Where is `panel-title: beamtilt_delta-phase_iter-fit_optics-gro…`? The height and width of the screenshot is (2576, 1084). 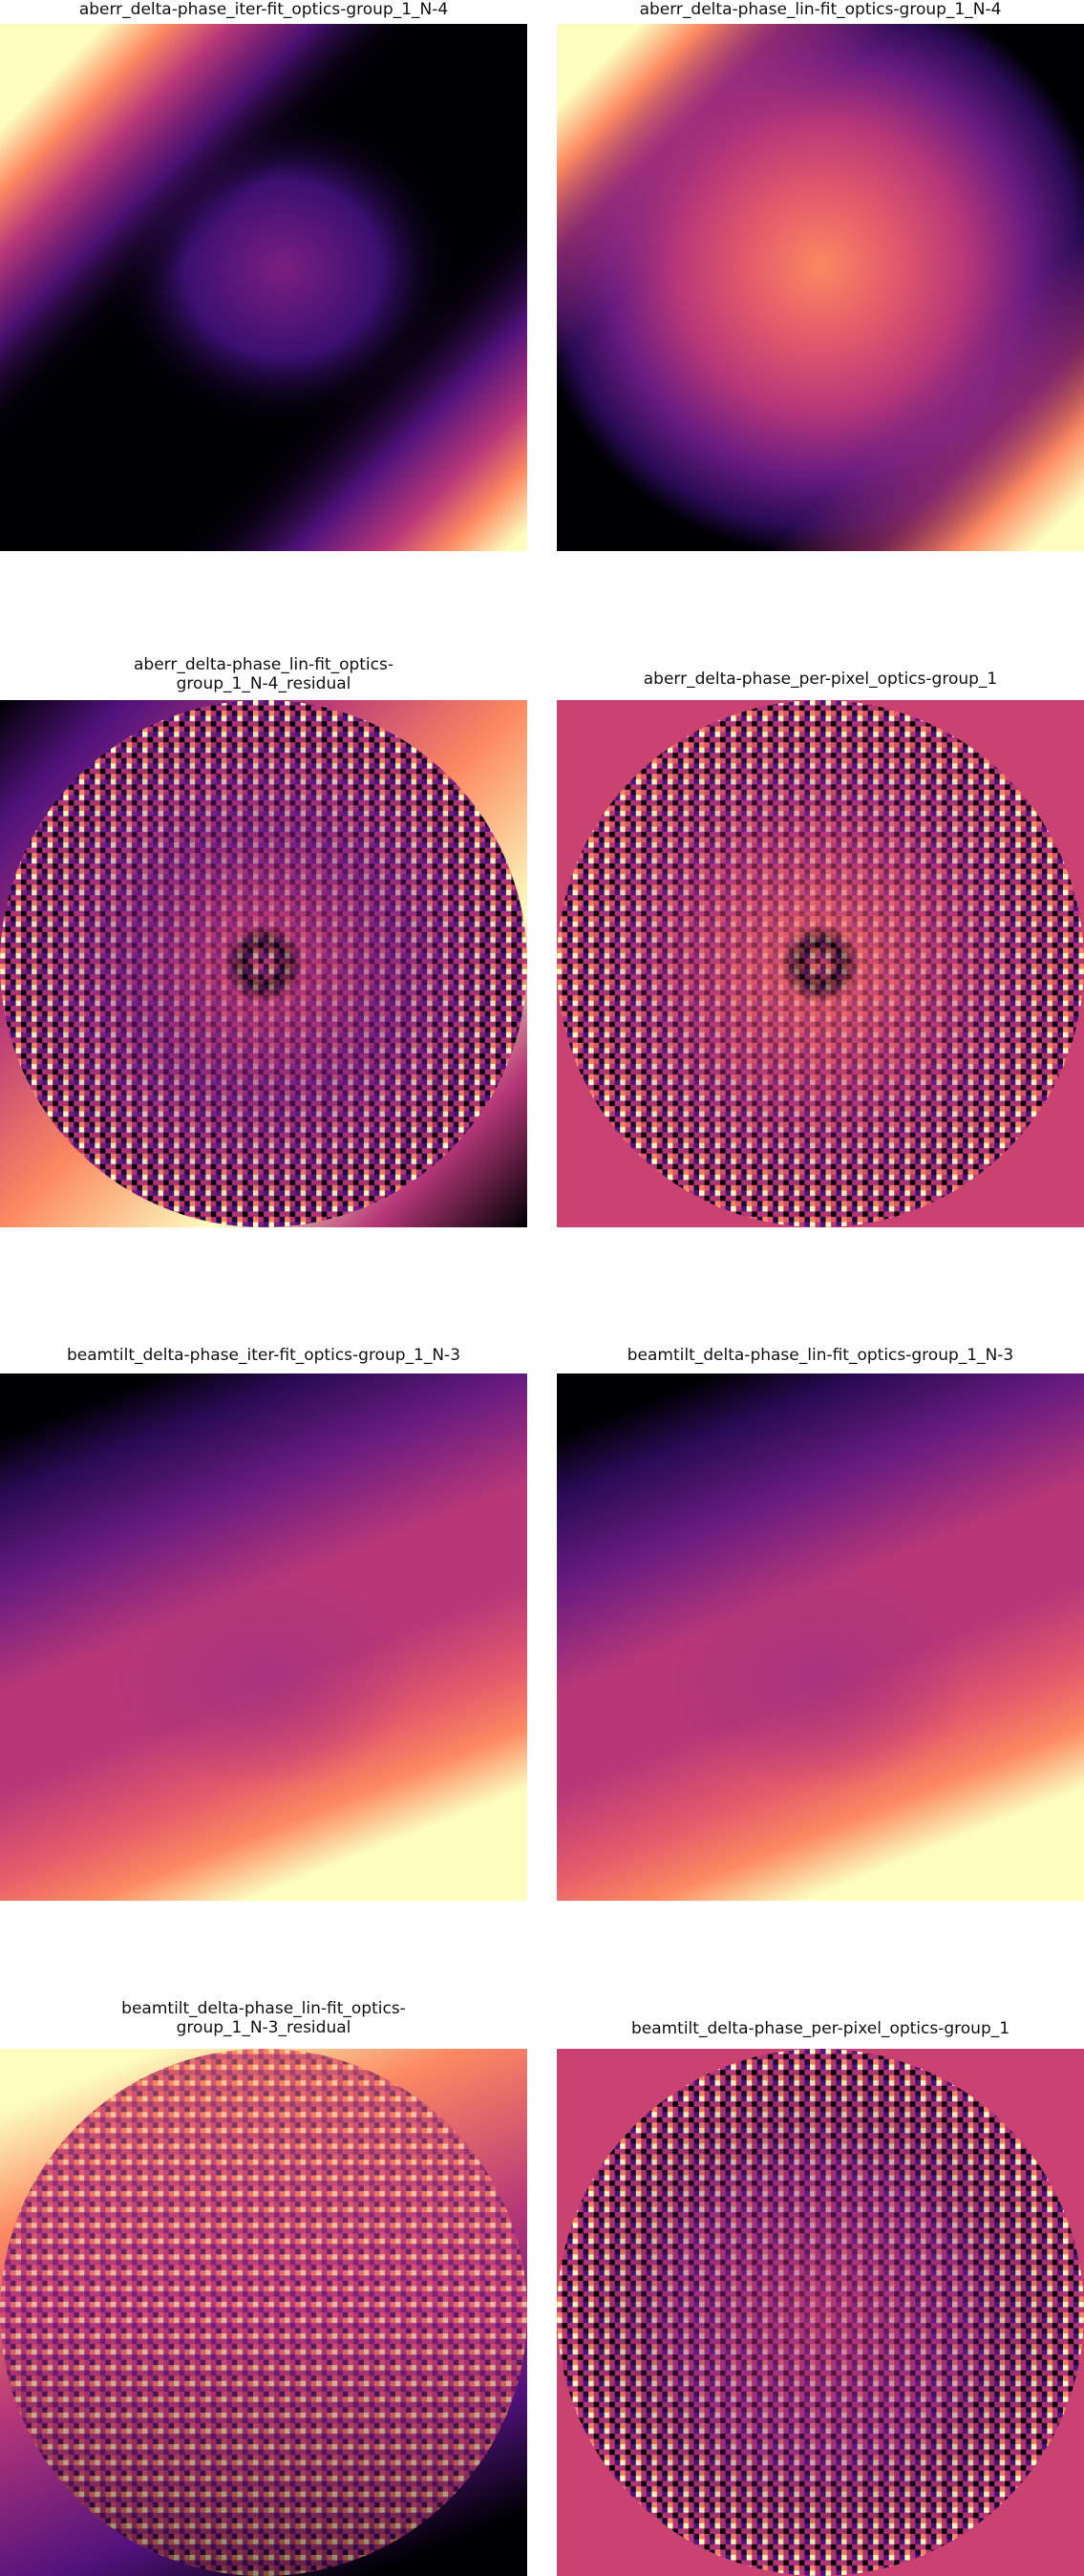 panel-title: beamtilt_delta-phase_iter-fit_optics-gro… is located at coordinates (264, 1356).